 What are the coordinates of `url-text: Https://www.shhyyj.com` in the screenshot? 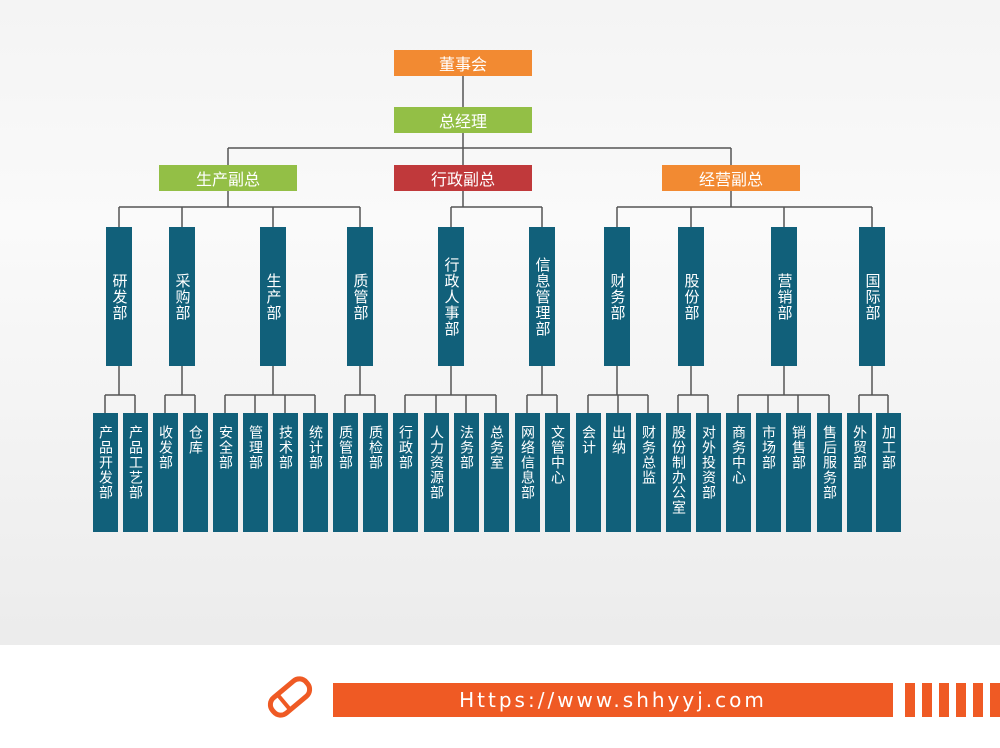 It's located at (613, 700).